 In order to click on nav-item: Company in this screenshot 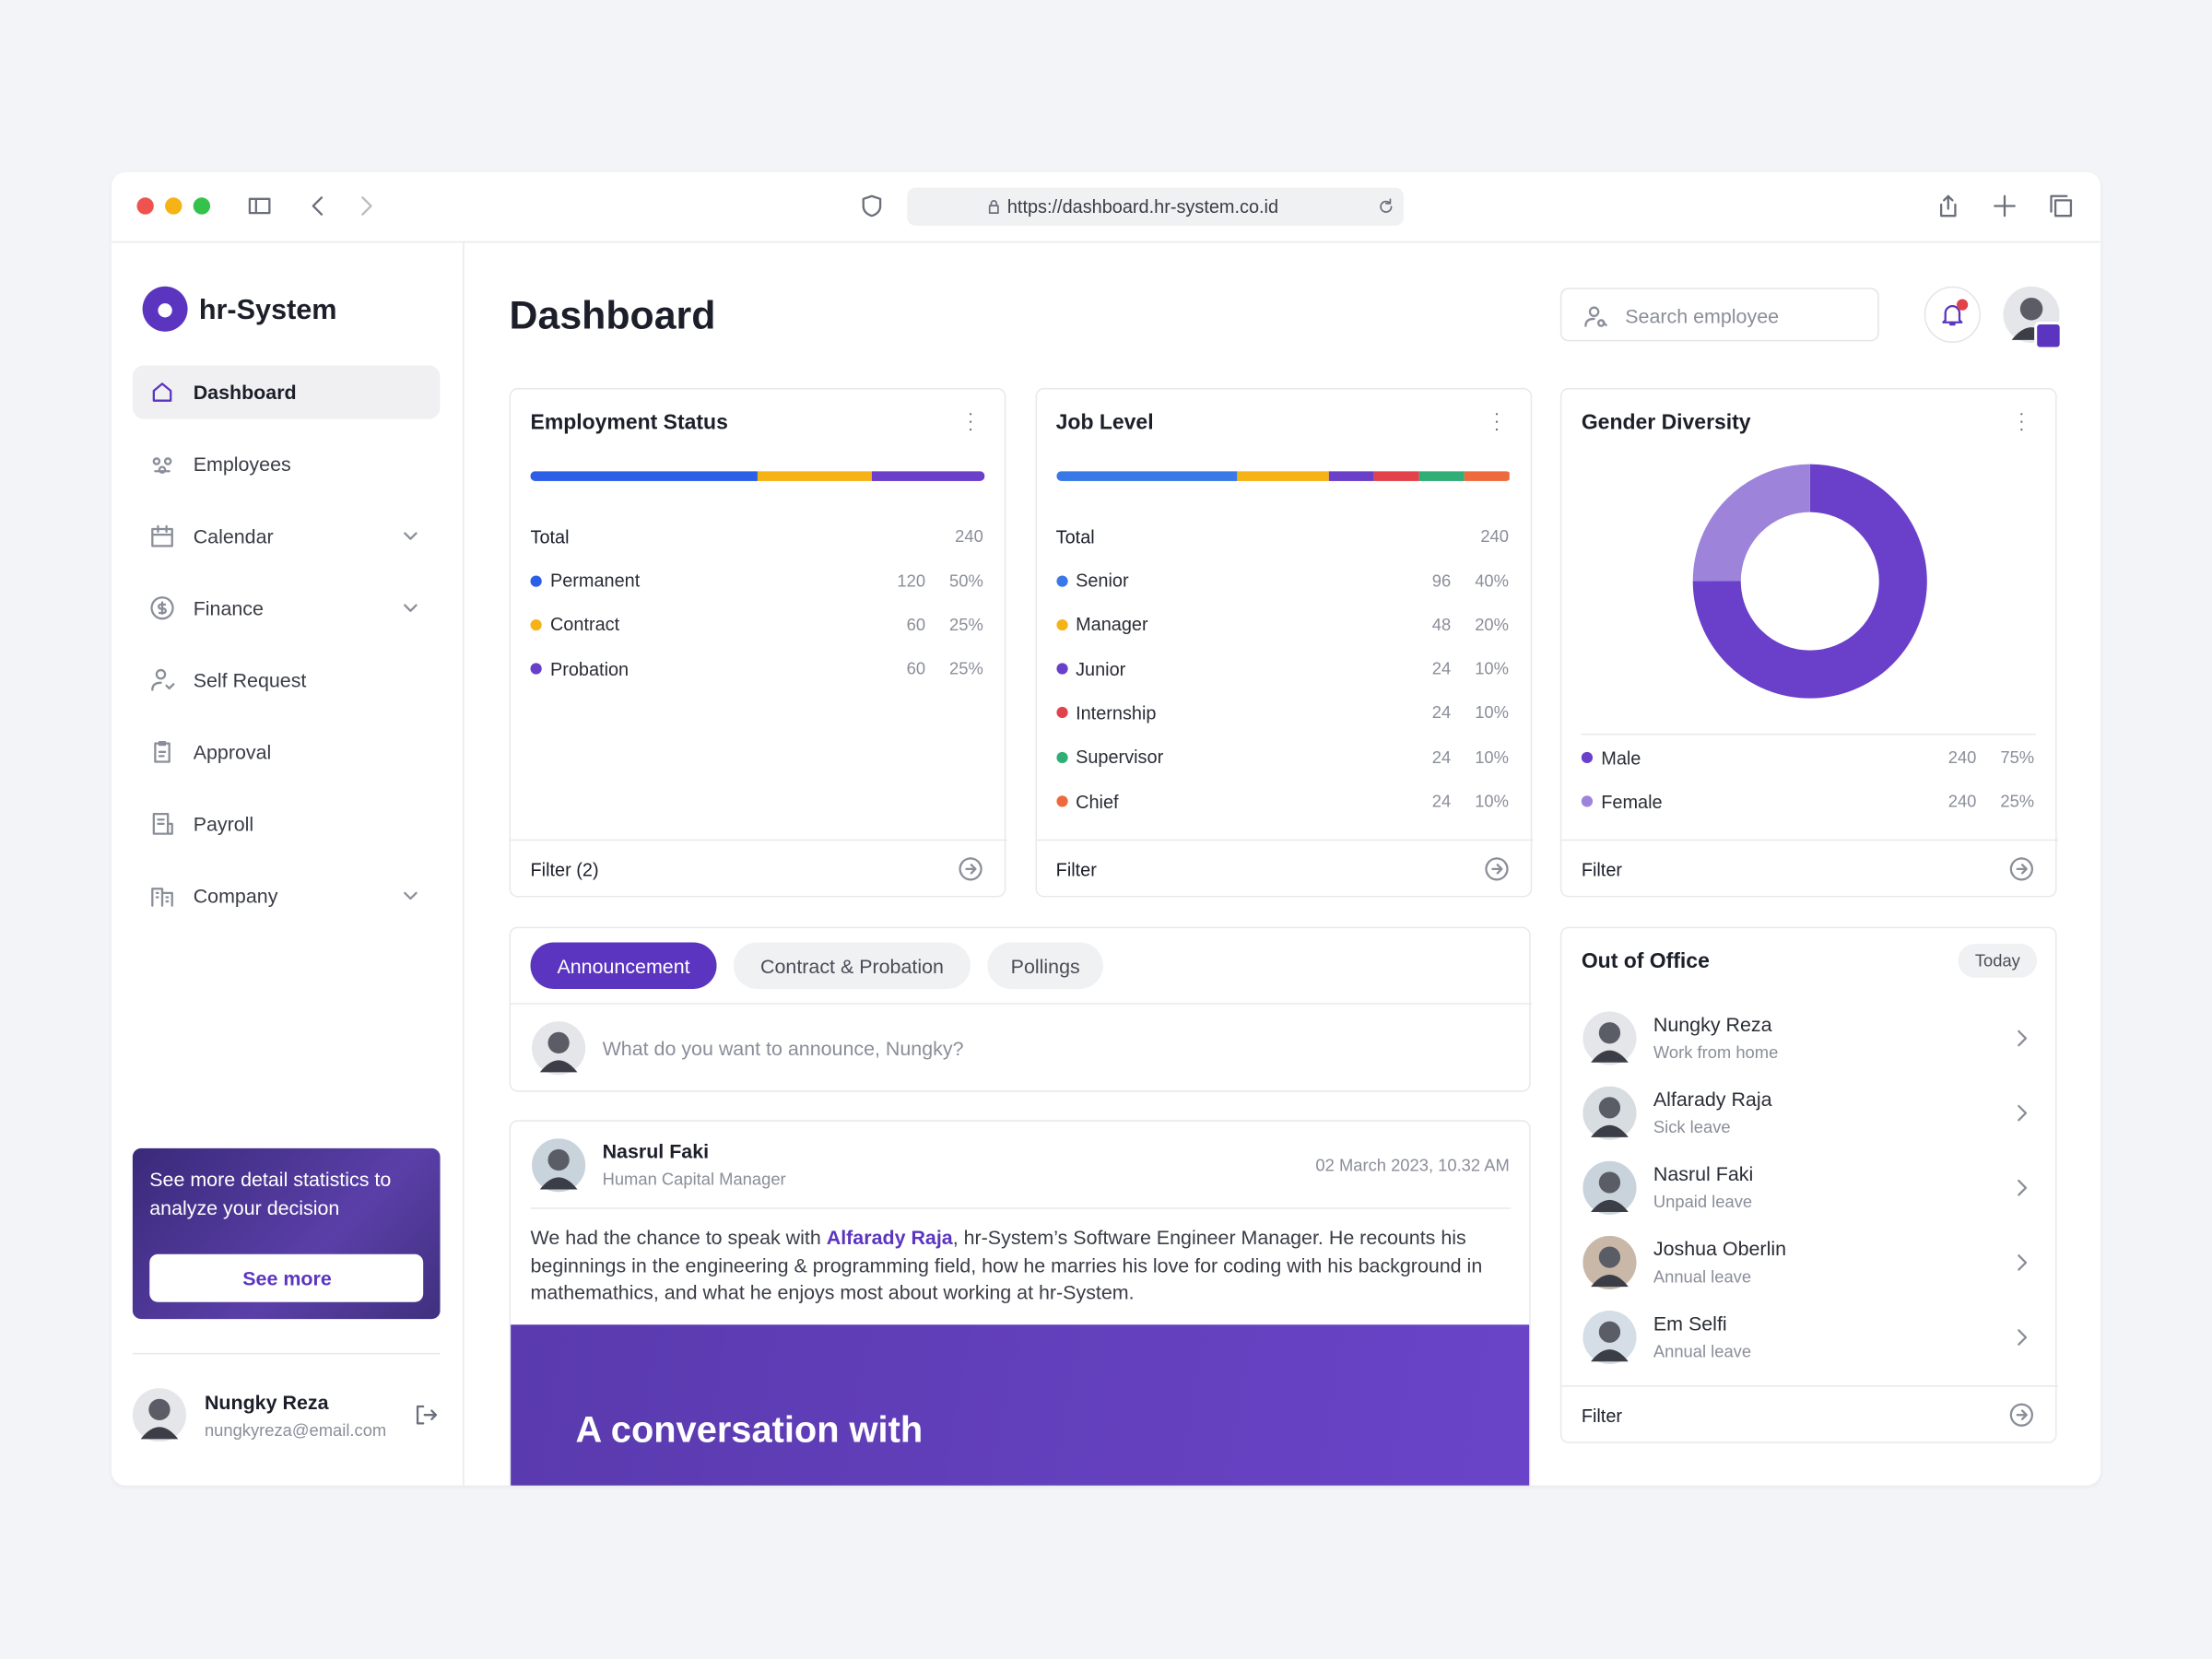, I will do `click(287, 896)`.